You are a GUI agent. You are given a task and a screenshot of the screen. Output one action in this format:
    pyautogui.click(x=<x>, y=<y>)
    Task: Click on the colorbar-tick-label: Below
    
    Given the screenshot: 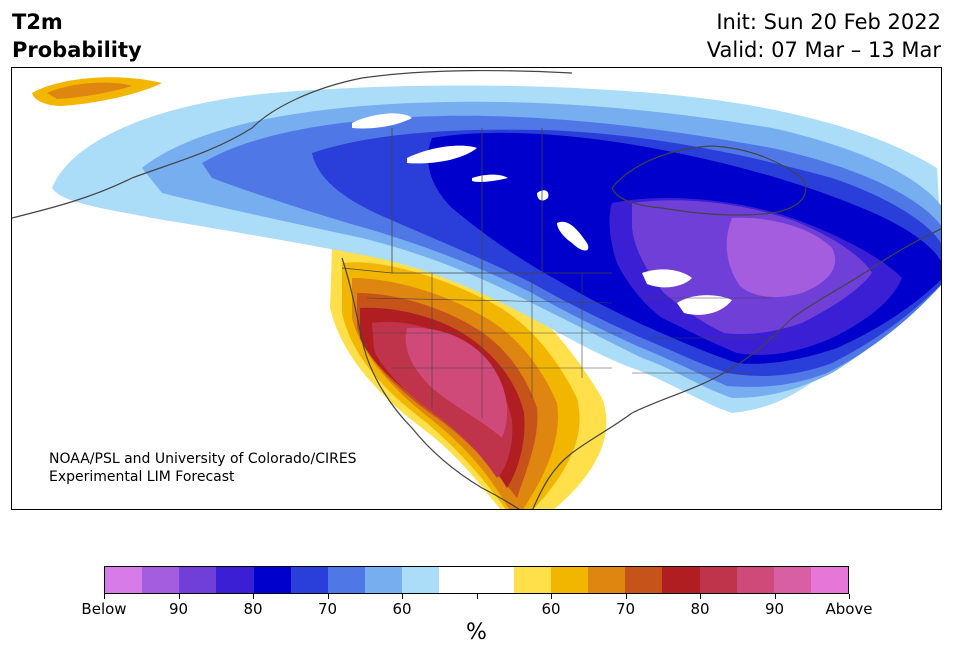 What is the action you would take?
    pyautogui.click(x=104, y=609)
    